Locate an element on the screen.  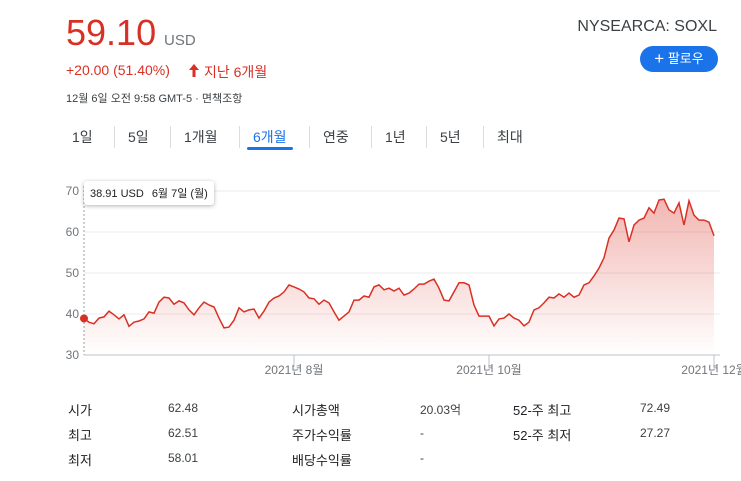
stat-label: 최고 is located at coordinates (80, 435).